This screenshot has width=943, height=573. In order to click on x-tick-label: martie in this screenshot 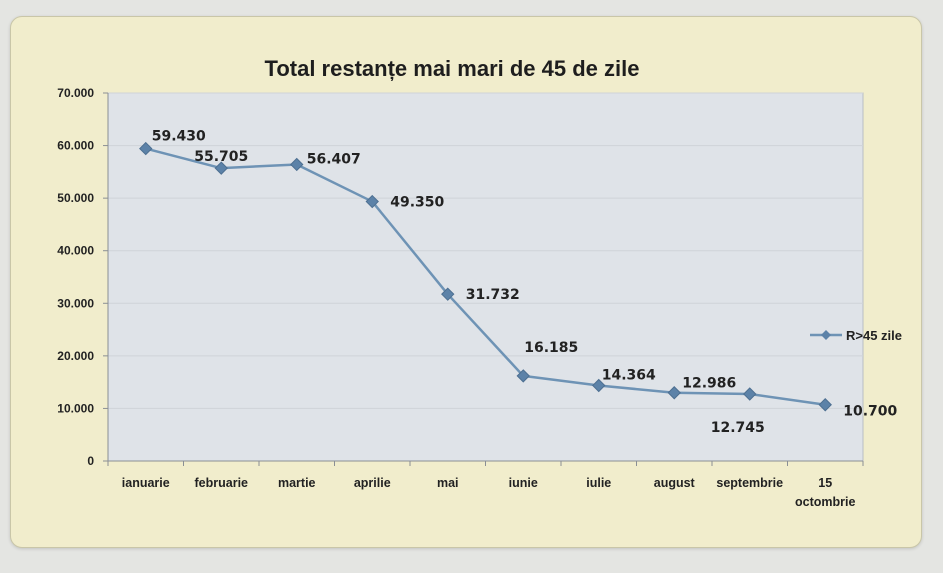, I will do `click(297, 483)`.